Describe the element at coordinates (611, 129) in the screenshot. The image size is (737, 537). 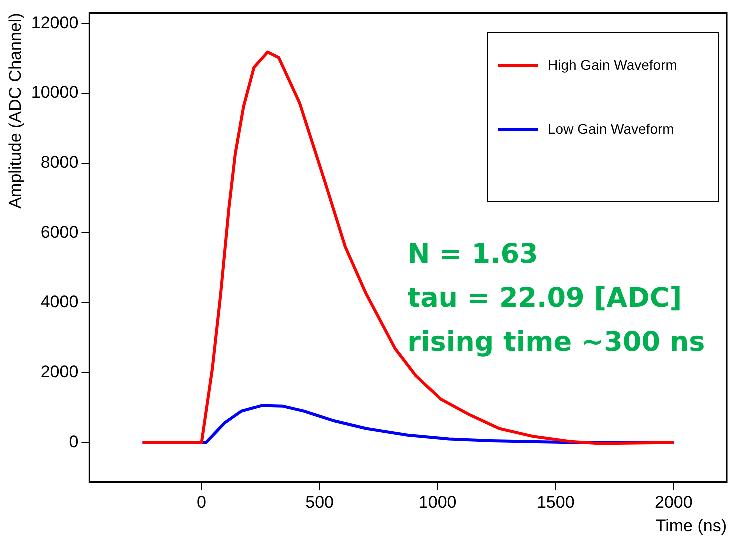
I see `legend-label: Low Gain Waveform` at that location.